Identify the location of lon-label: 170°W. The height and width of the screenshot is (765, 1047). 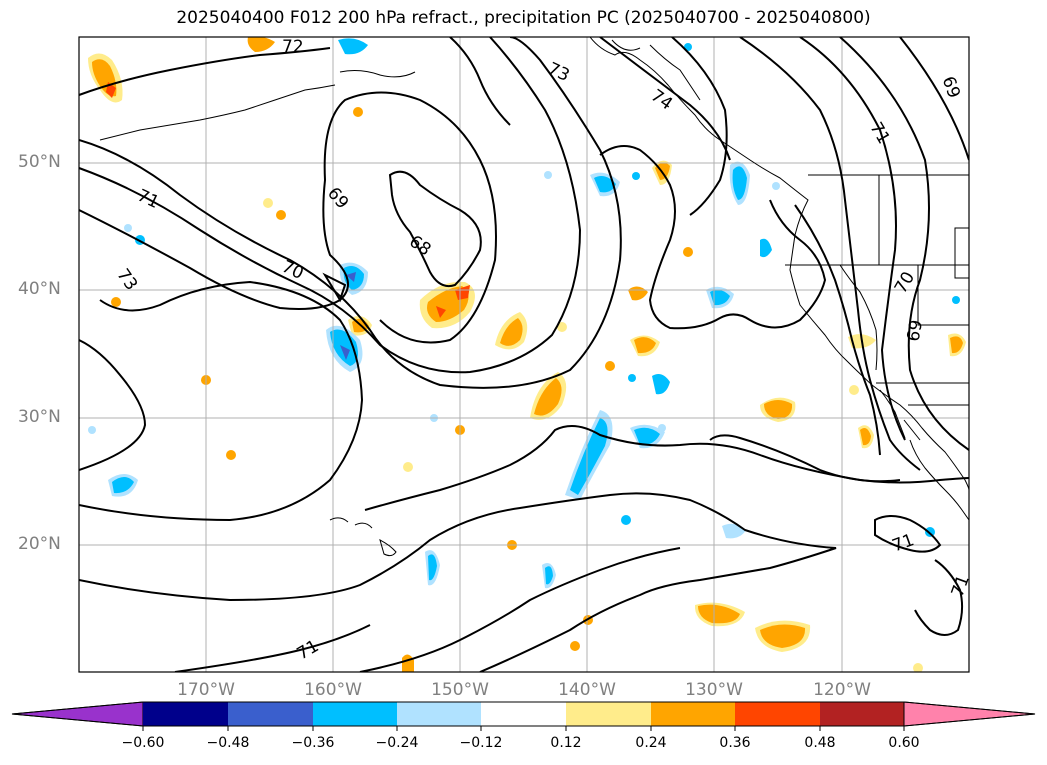
(206, 690).